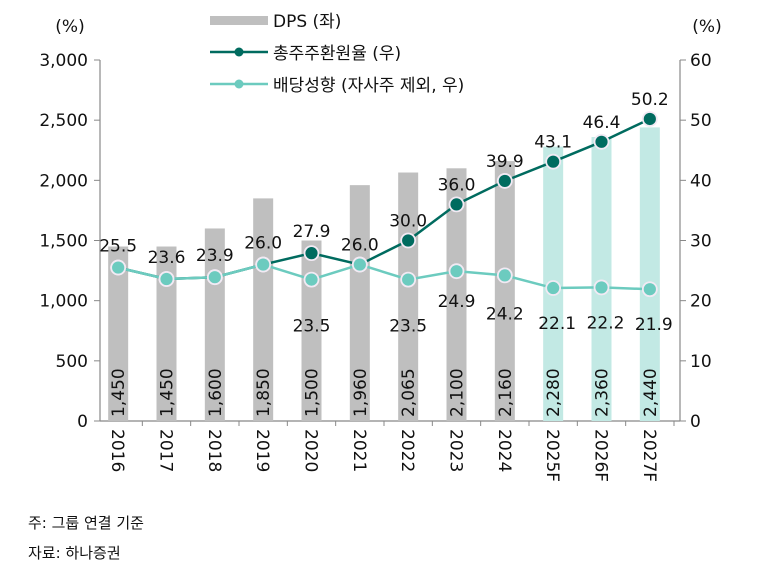 The width and height of the screenshot is (772, 580). Describe the element at coordinates (650, 100) in the screenshot. I see `total-return-label: 50.2` at that location.